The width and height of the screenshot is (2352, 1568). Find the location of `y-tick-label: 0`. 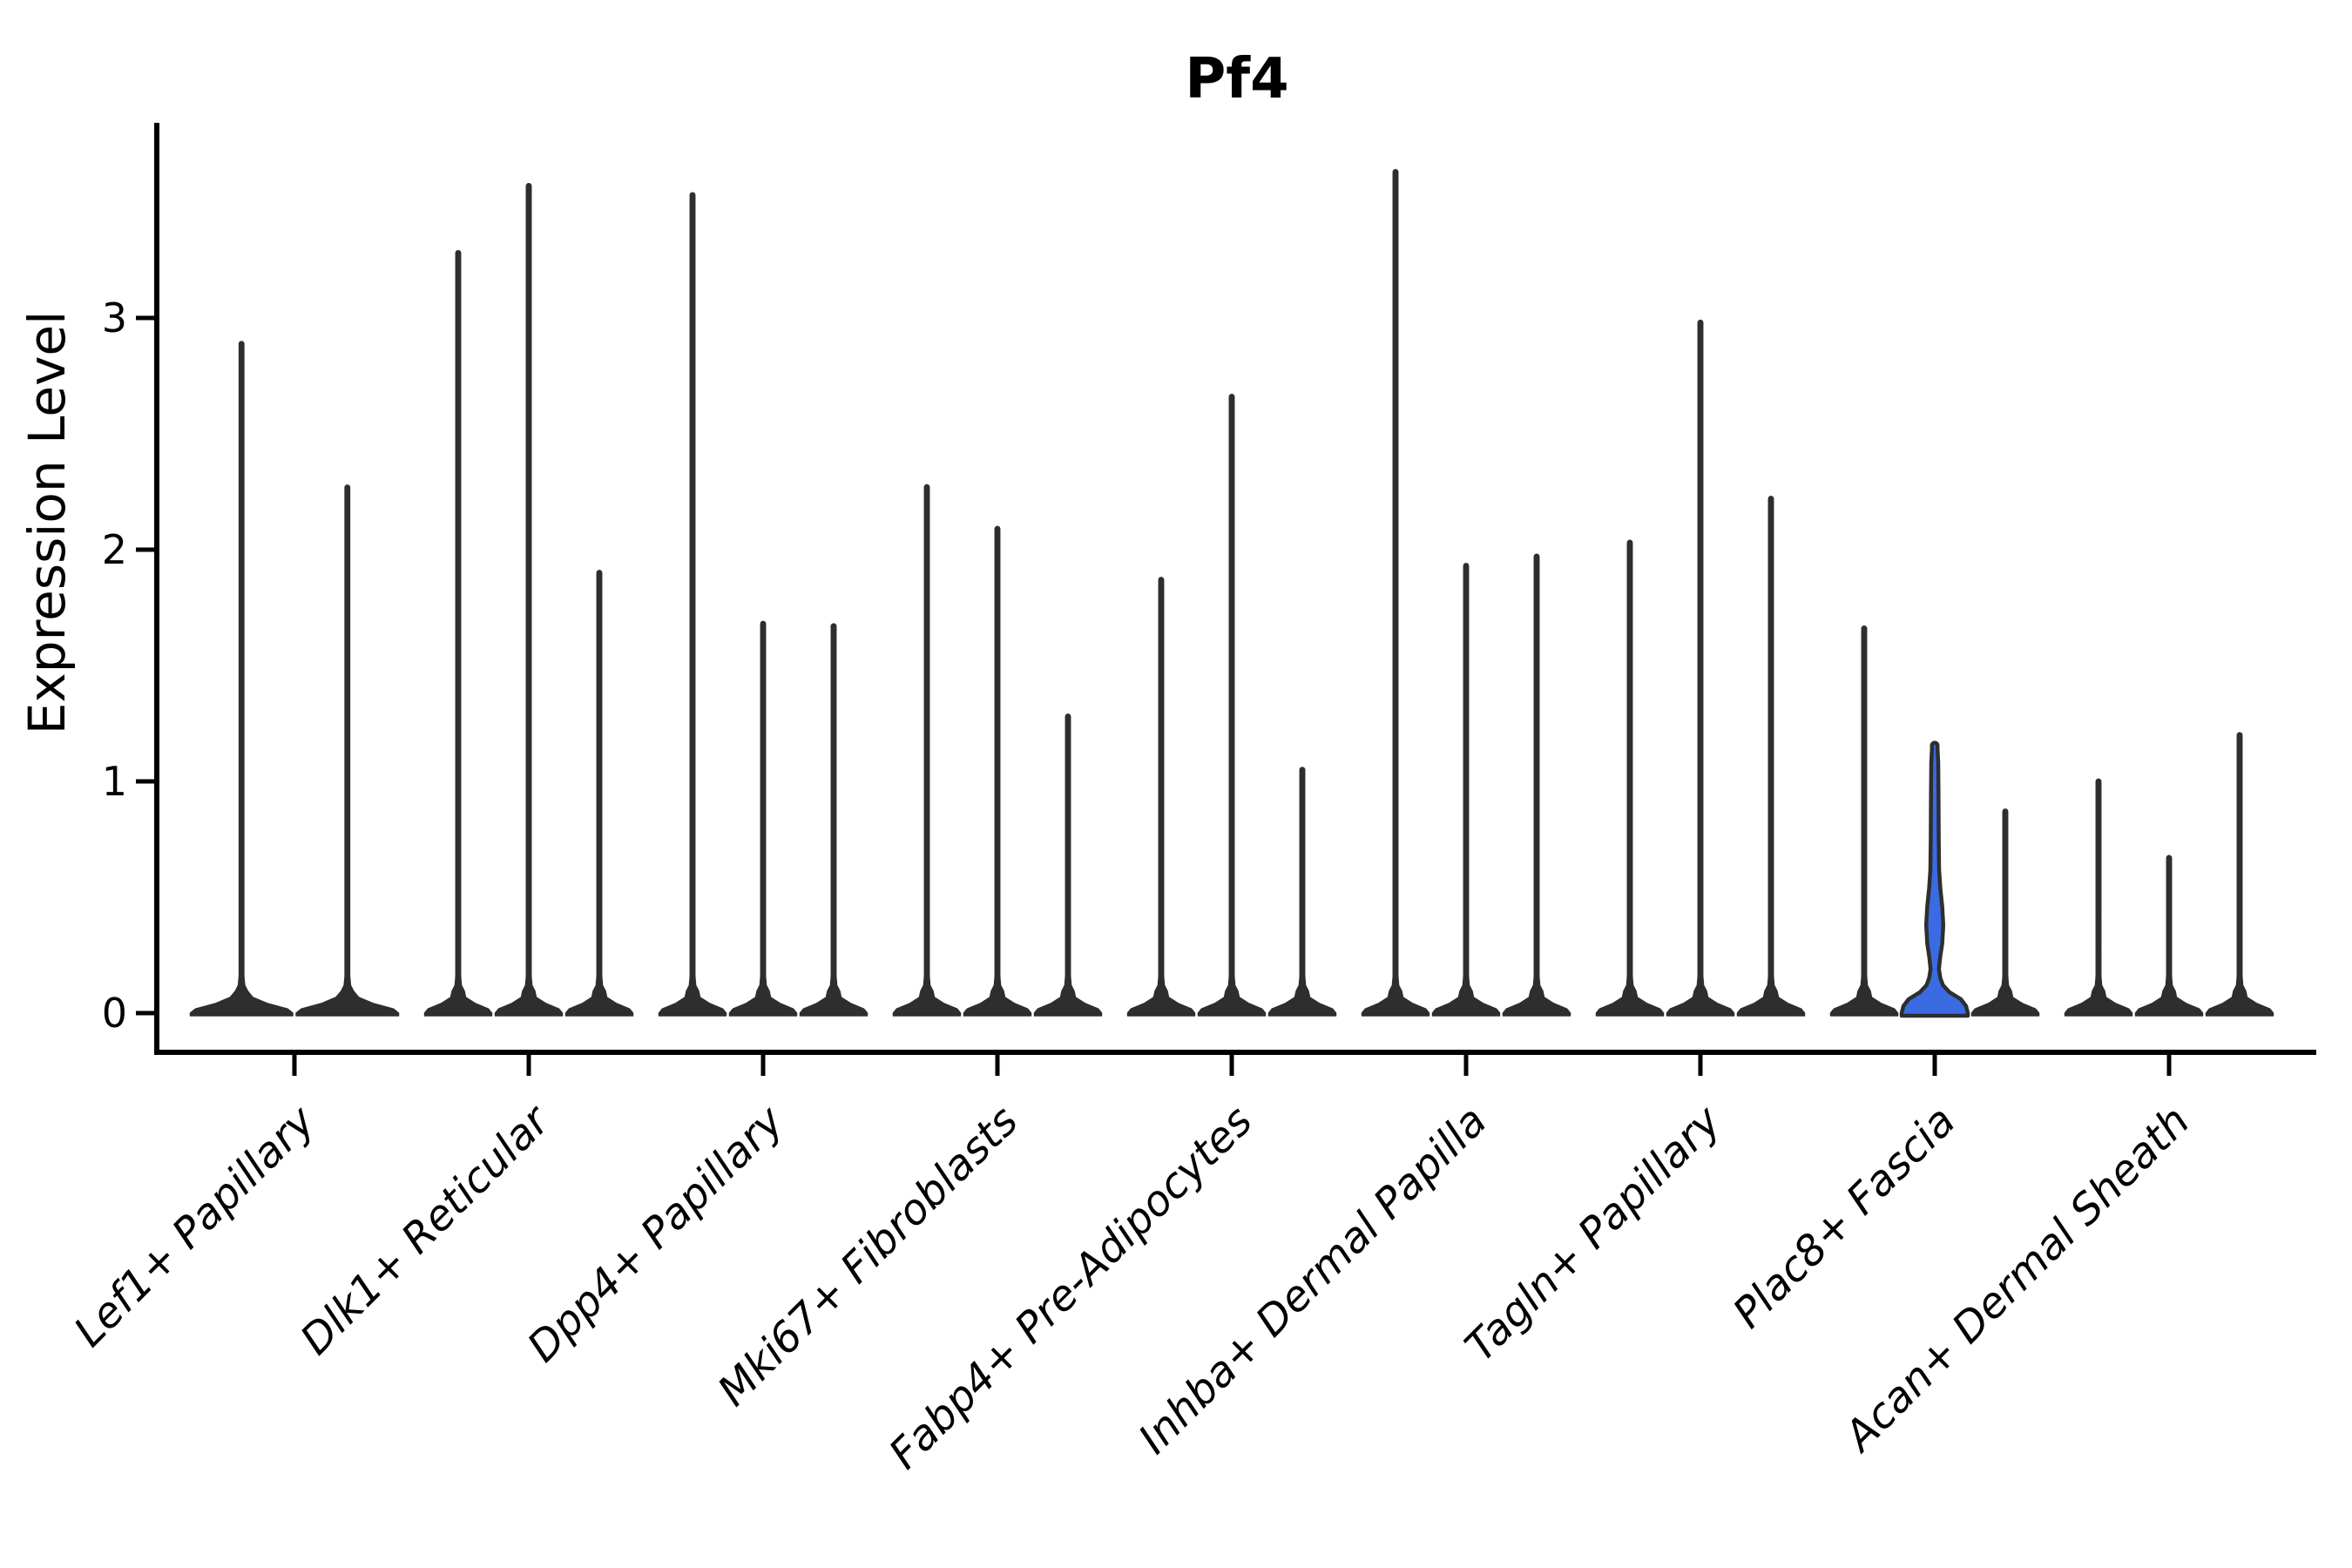

y-tick-label: 0 is located at coordinates (114, 1014).